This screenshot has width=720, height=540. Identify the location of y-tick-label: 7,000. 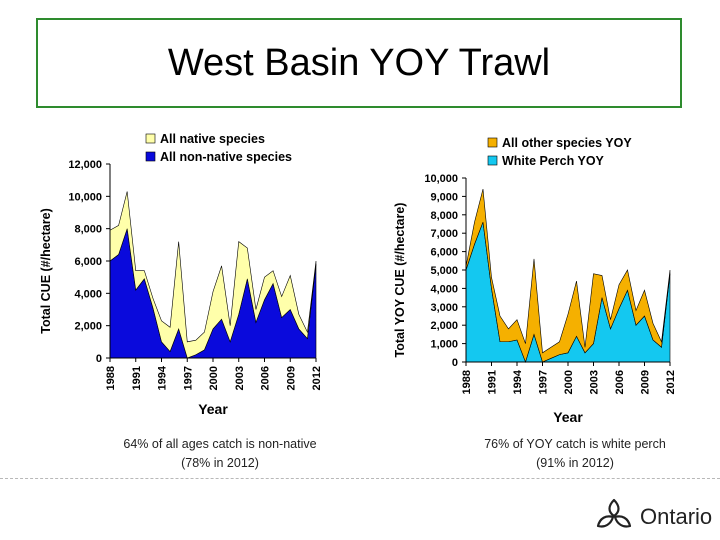
(444, 234).